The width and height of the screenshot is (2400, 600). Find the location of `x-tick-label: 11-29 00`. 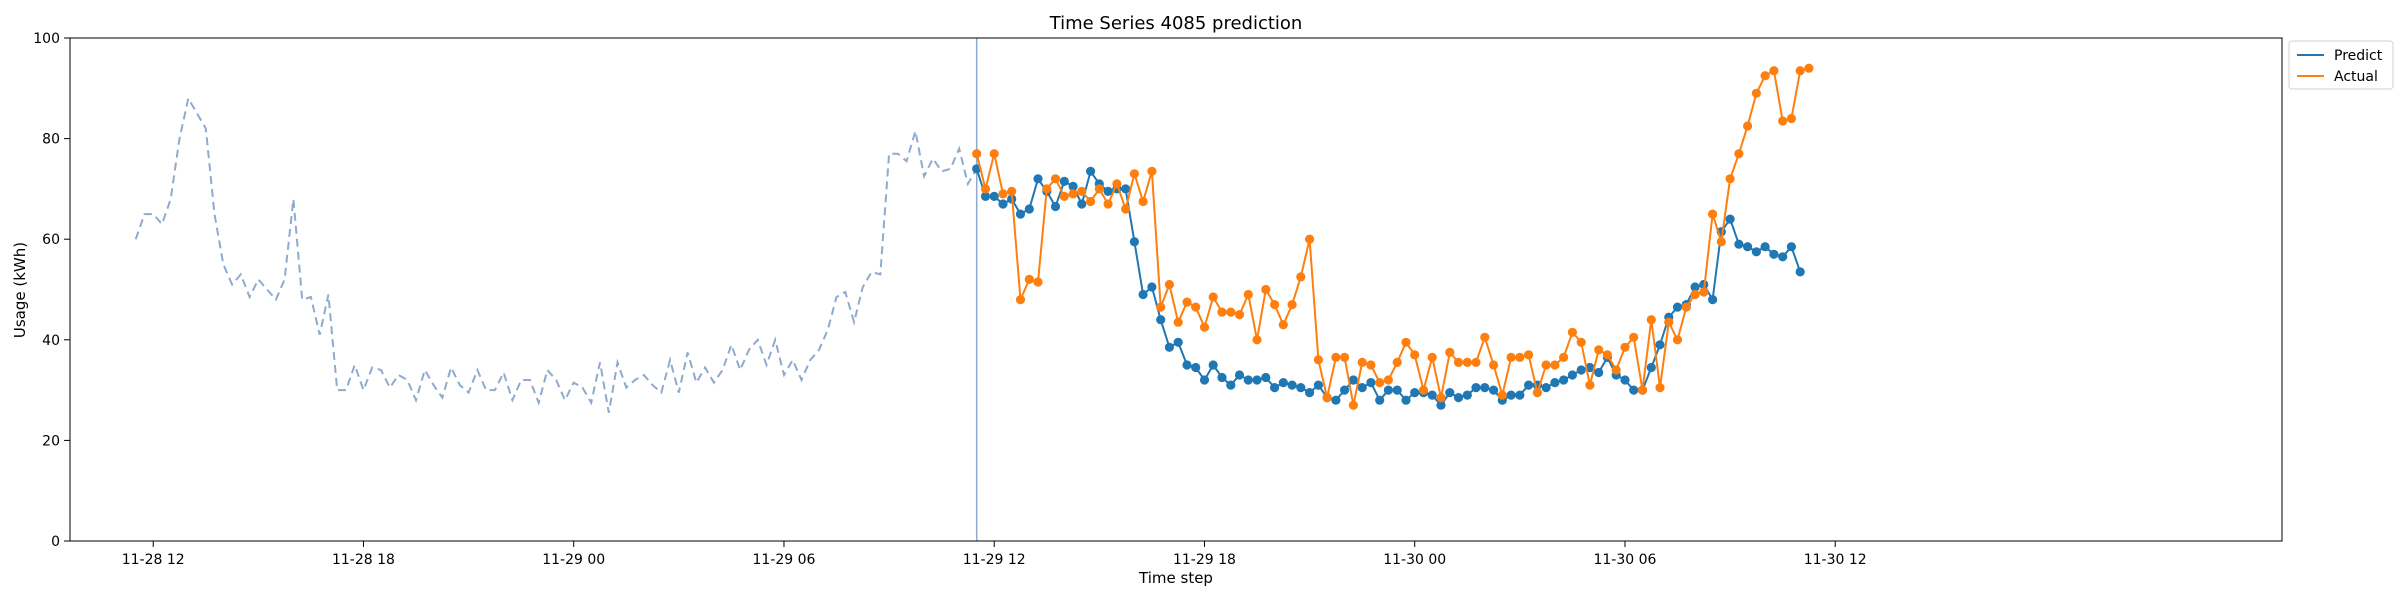

x-tick-label: 11-29 00 is located at coordinates (573, 560).